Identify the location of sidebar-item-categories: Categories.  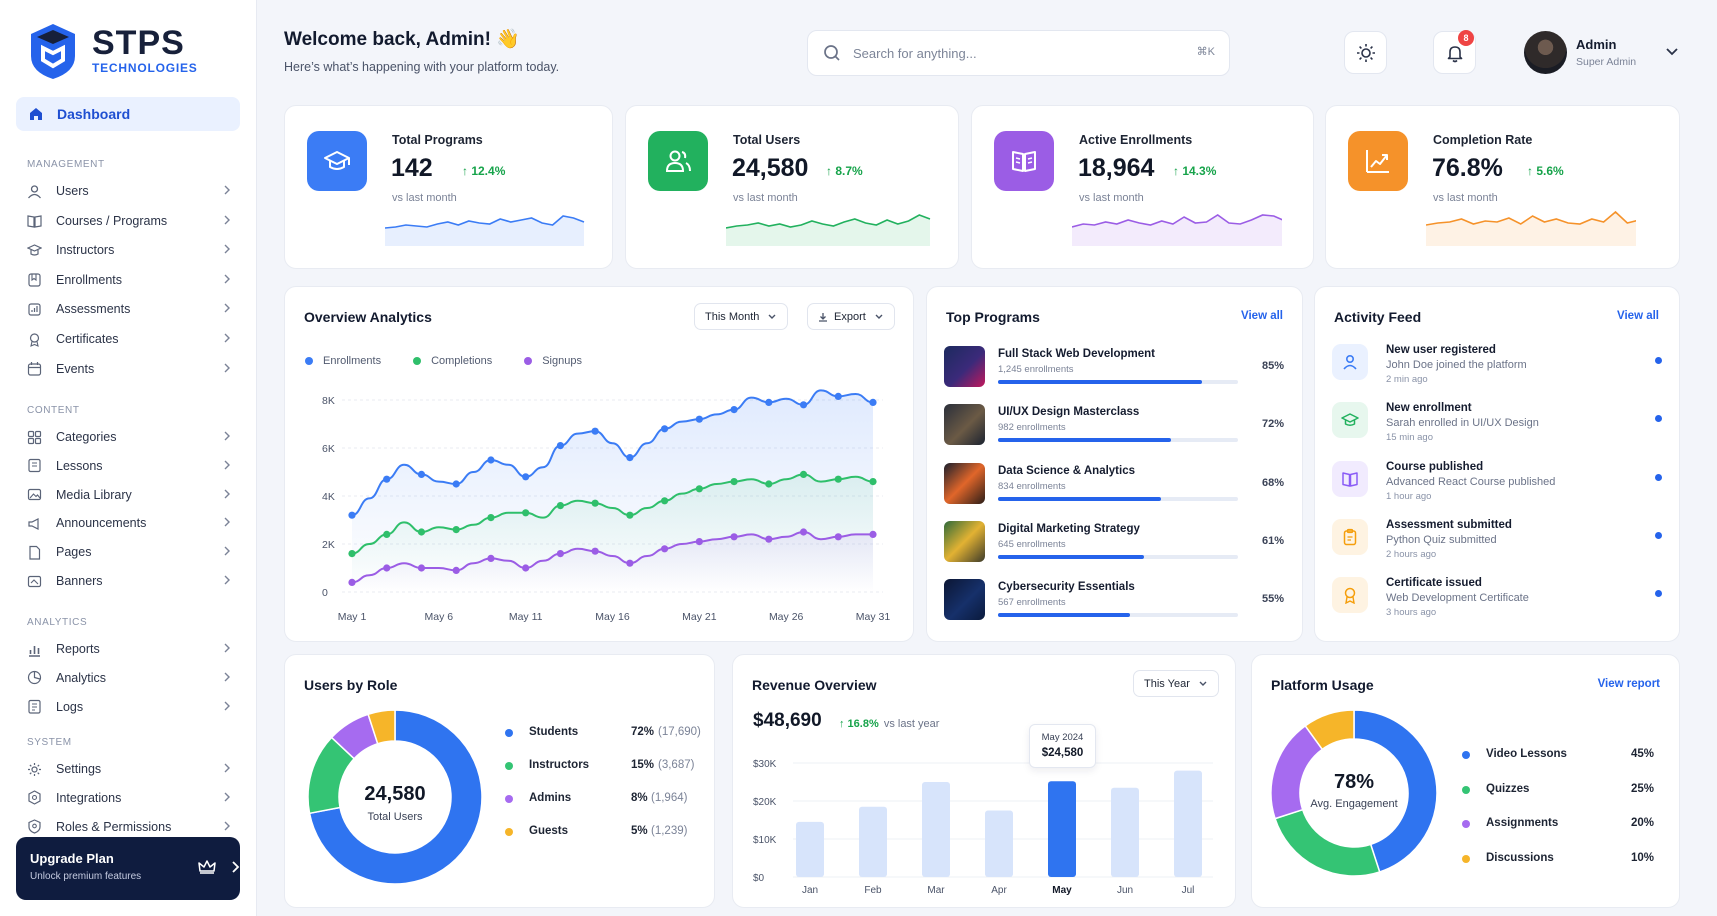
(130, 437).